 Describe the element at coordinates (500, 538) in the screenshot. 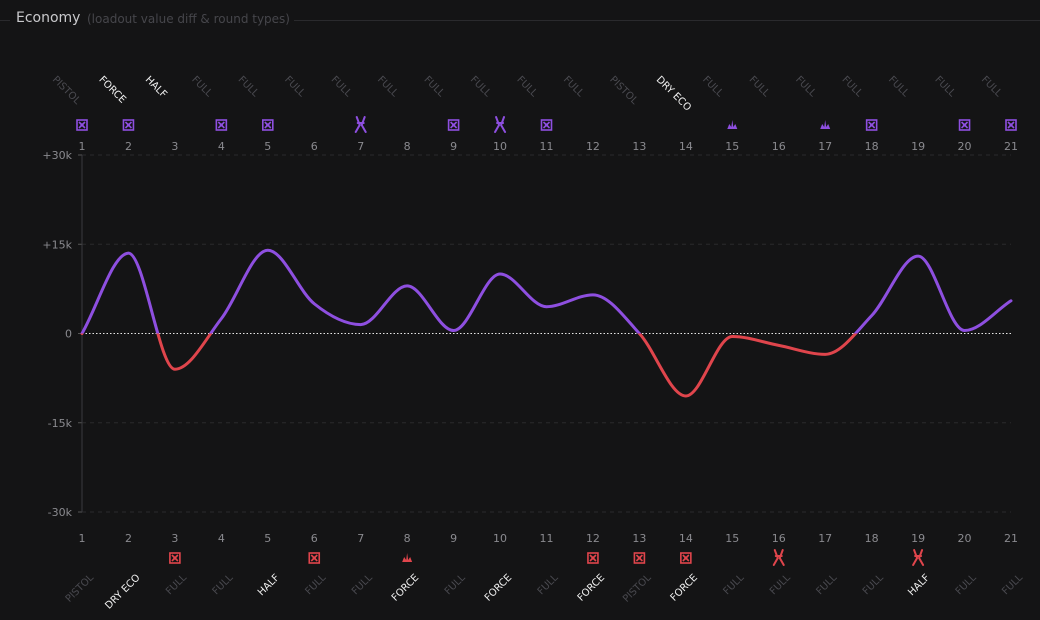

I see `bottom-round-number: 10` at that location.